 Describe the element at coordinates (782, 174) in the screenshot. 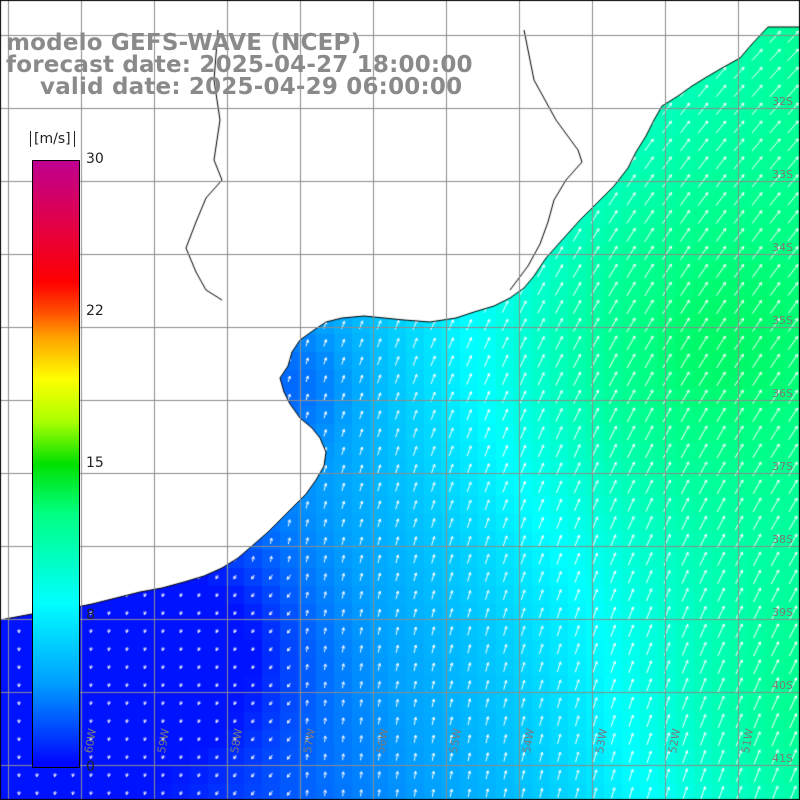

I see `latitude-label: 33S` at that location.